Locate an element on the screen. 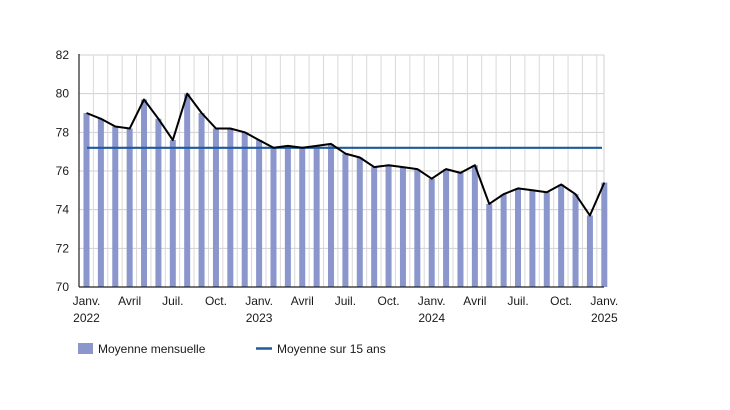 This screenshot has height=410, width=730. x-tick-year-label: 2024 is located at coordinates (431, 318).